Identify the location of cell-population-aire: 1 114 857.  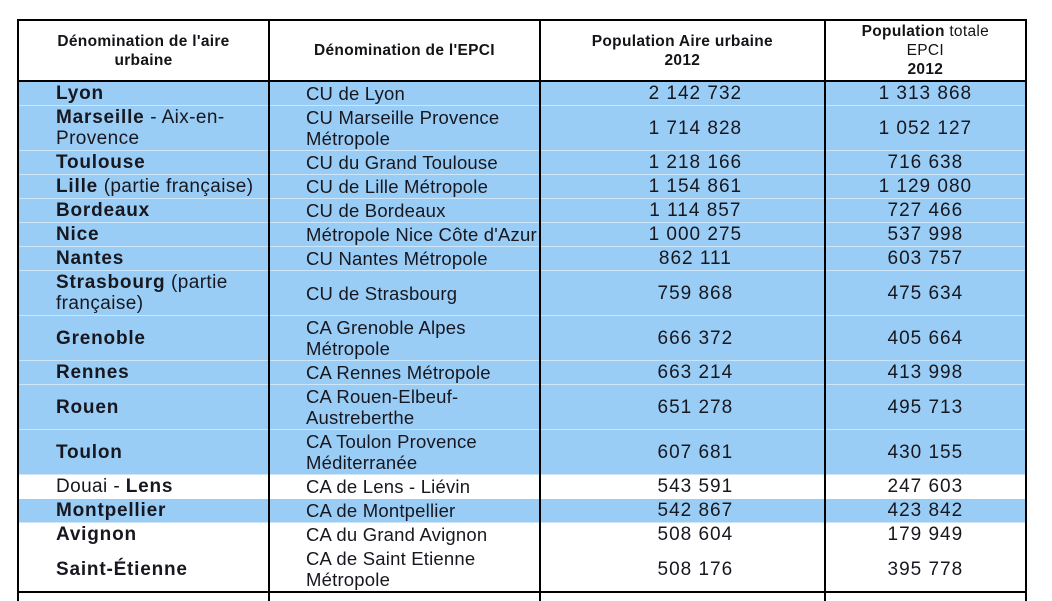
(682, 210).